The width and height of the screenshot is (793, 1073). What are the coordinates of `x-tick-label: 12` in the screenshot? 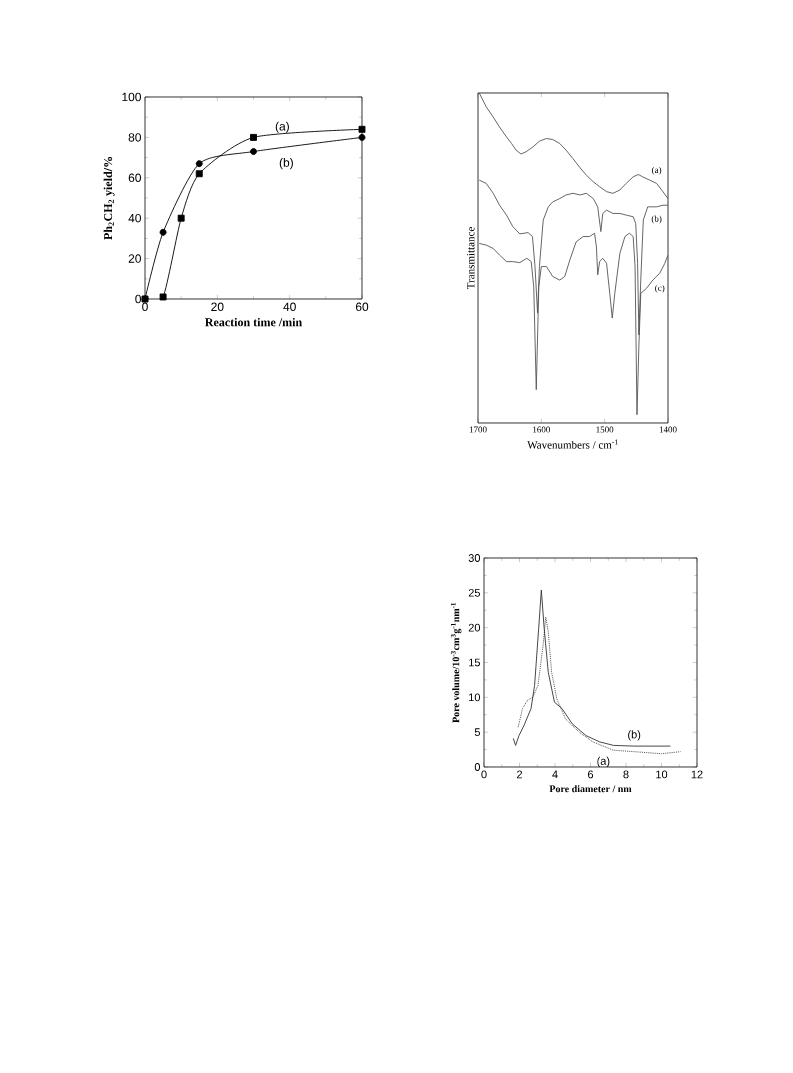 It's located at (697, 774).